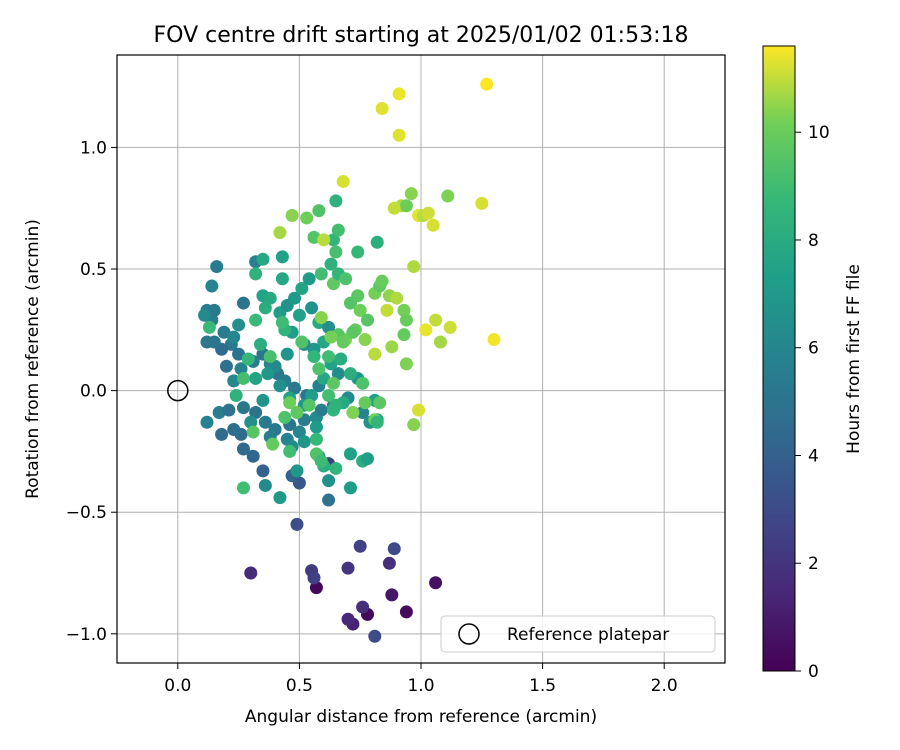  What do you see at coordinates (86, 635) in the screenshot?
I see `y-tick-label: −1.0` at bounding box center [86, 635].